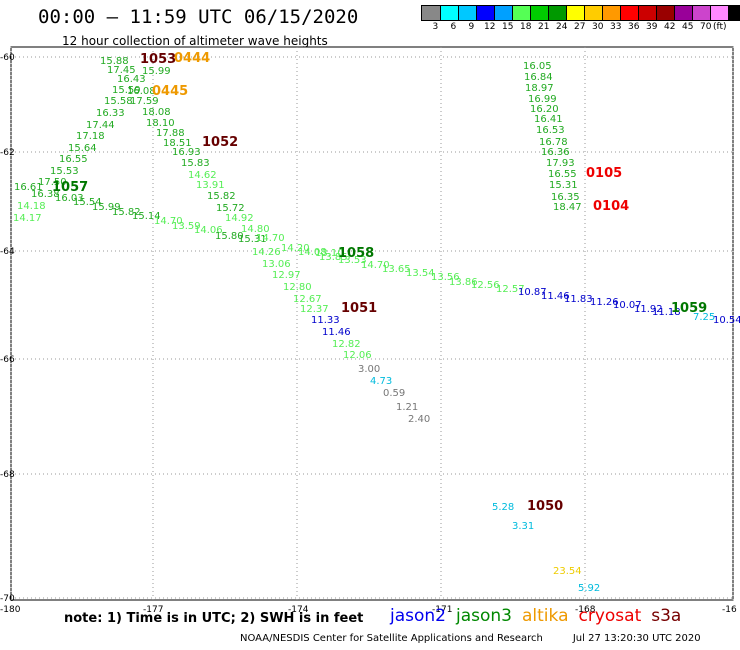 This screenshot has width=740, height=650. What do you see at coordinates (170, 133) in the screenshot?
I see `wave-height-label: 17.88` at bounding box center [170, 133].